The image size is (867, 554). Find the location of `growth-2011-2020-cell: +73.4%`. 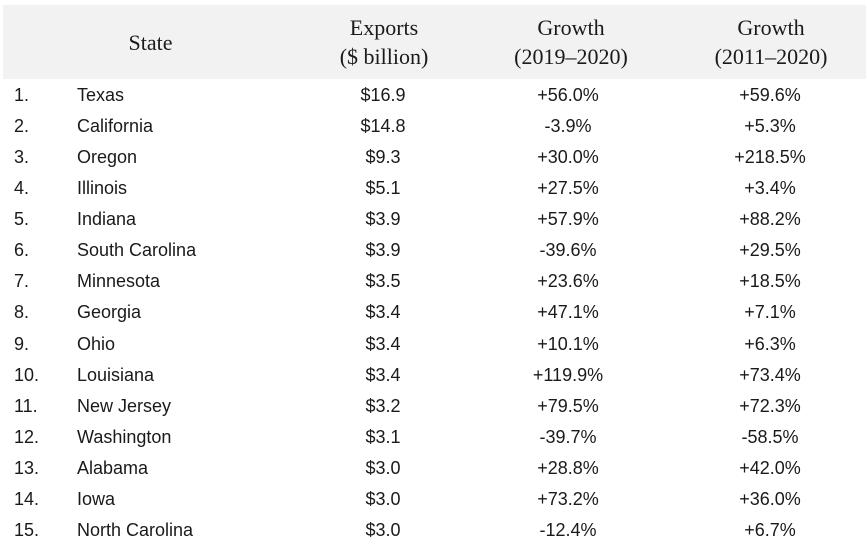

growth-2011-2020-cell: +73.4% is located at coordinates (770, 374).